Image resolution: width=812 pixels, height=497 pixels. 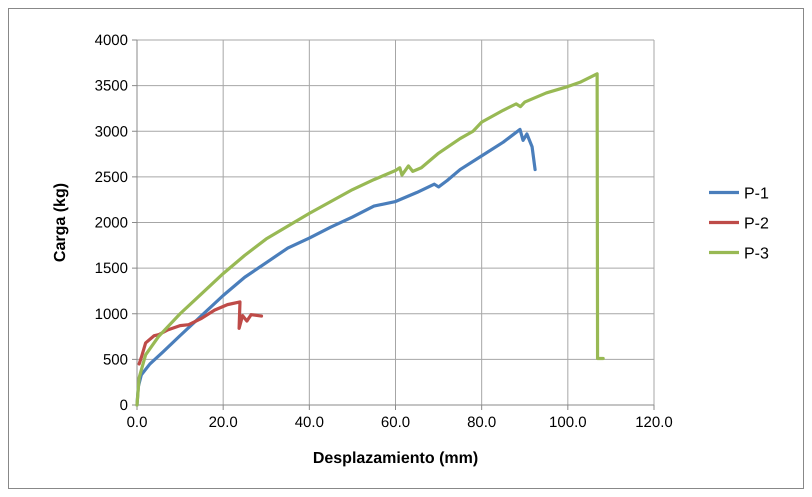 I want to click on y-tick-label: 0, so click(x=124, y=405).